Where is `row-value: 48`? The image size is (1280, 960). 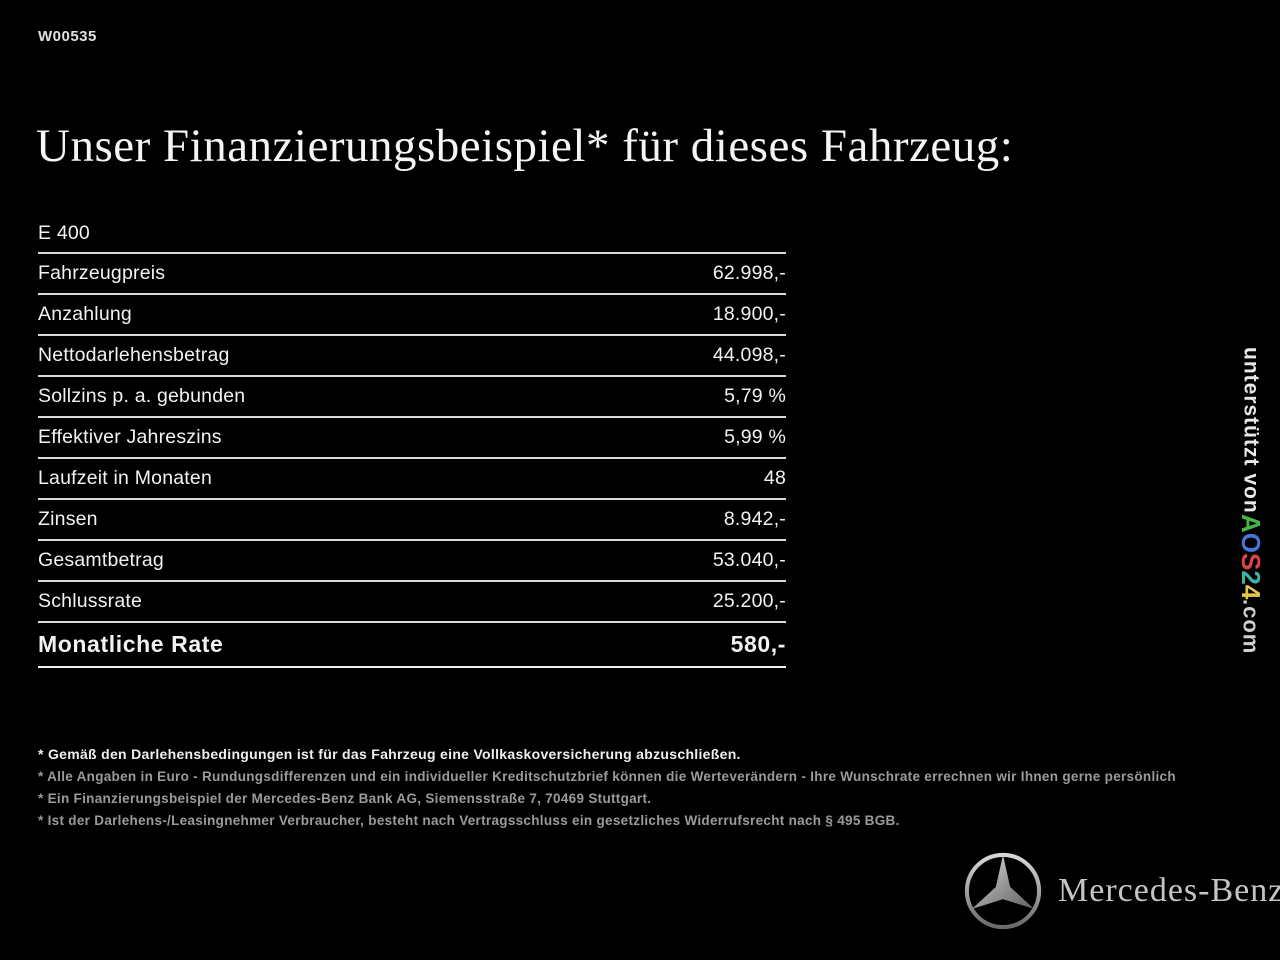 row-value: 48 is located at coordinates (774, 478).